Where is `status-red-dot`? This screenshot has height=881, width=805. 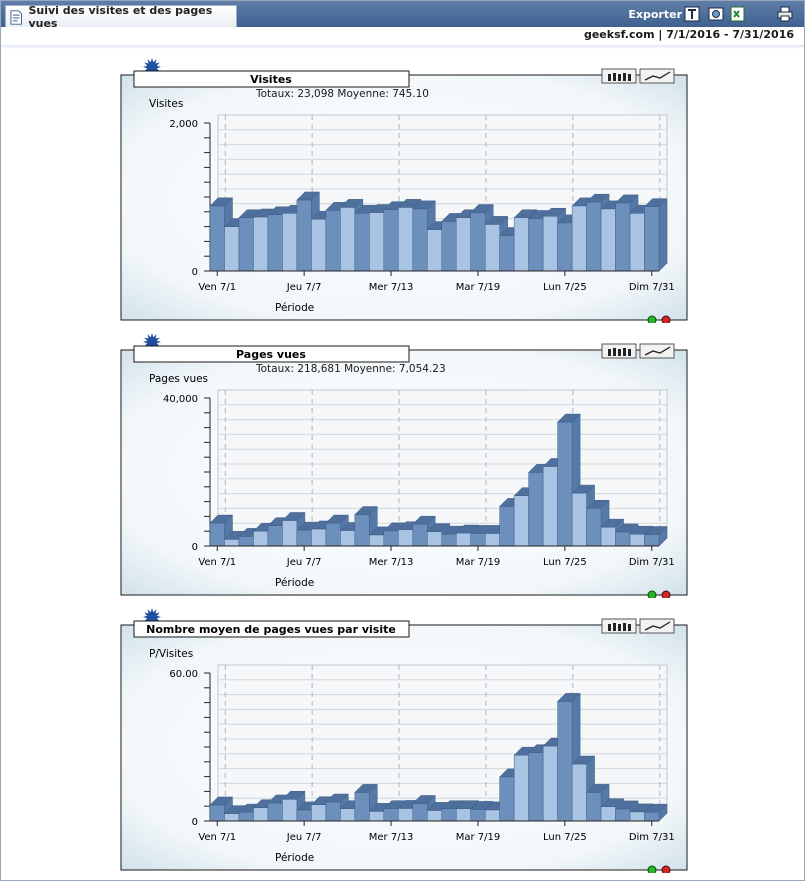
status-red-dot is located at coordinates (666, 594).